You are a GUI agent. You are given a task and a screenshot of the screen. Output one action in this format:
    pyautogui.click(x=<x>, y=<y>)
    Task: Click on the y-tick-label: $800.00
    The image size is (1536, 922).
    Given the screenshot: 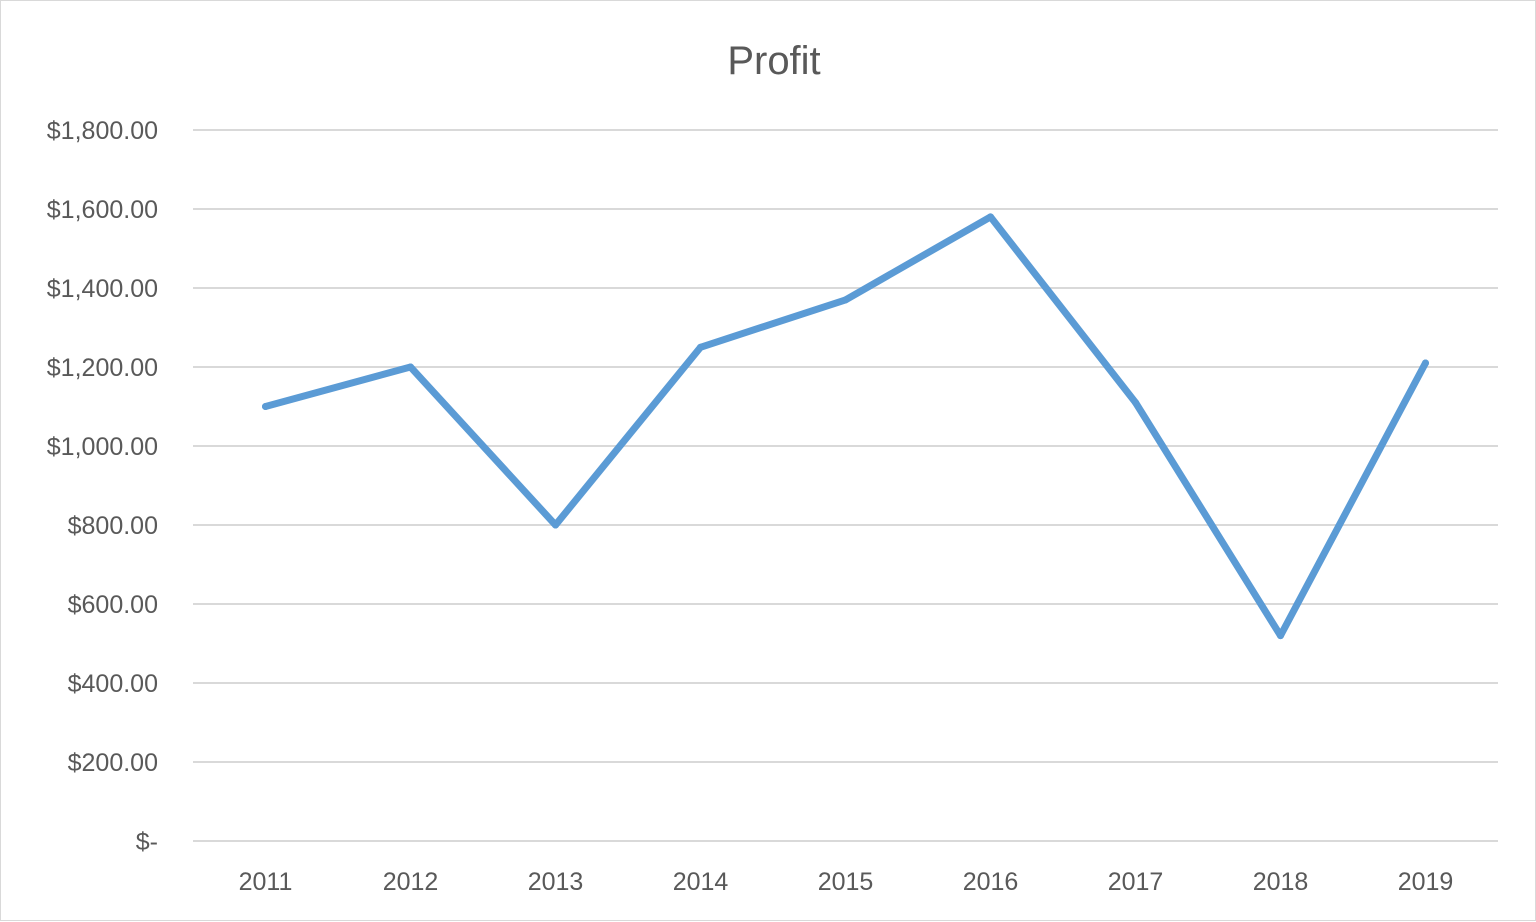 What is the action you would take?
    pyautogui.click(x=113, y=526)
    